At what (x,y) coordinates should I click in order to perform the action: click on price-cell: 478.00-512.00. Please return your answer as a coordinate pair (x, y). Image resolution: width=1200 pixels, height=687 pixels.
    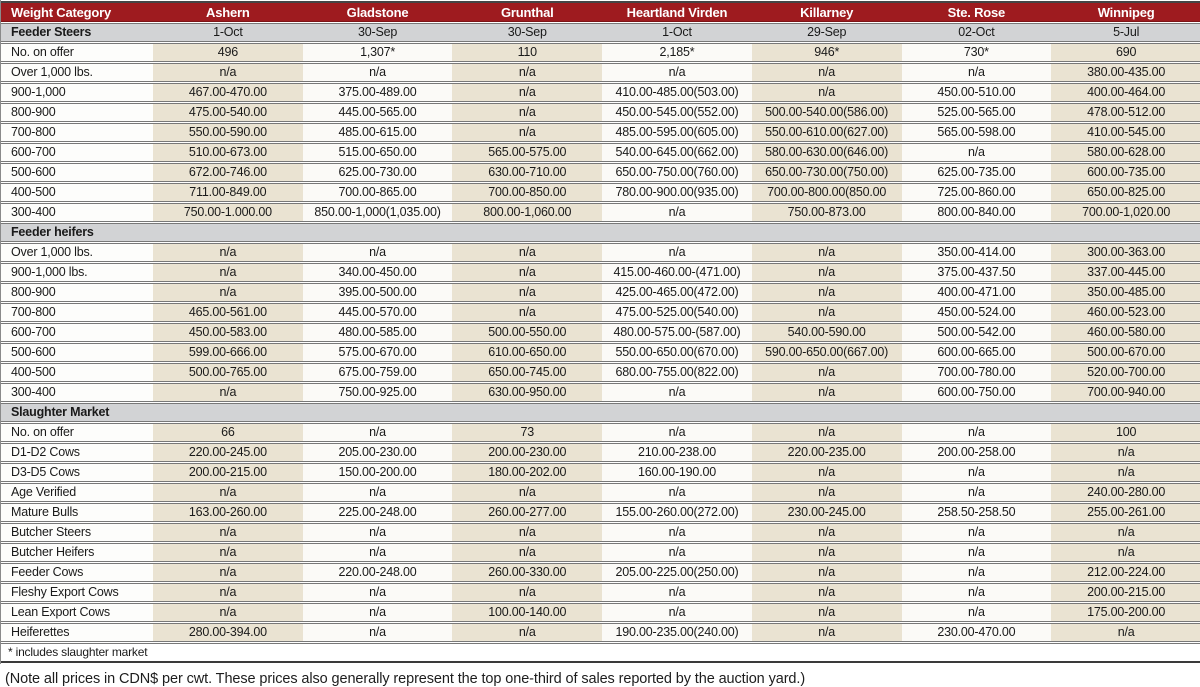
    Looking at the image, I should click on (1125, 112).